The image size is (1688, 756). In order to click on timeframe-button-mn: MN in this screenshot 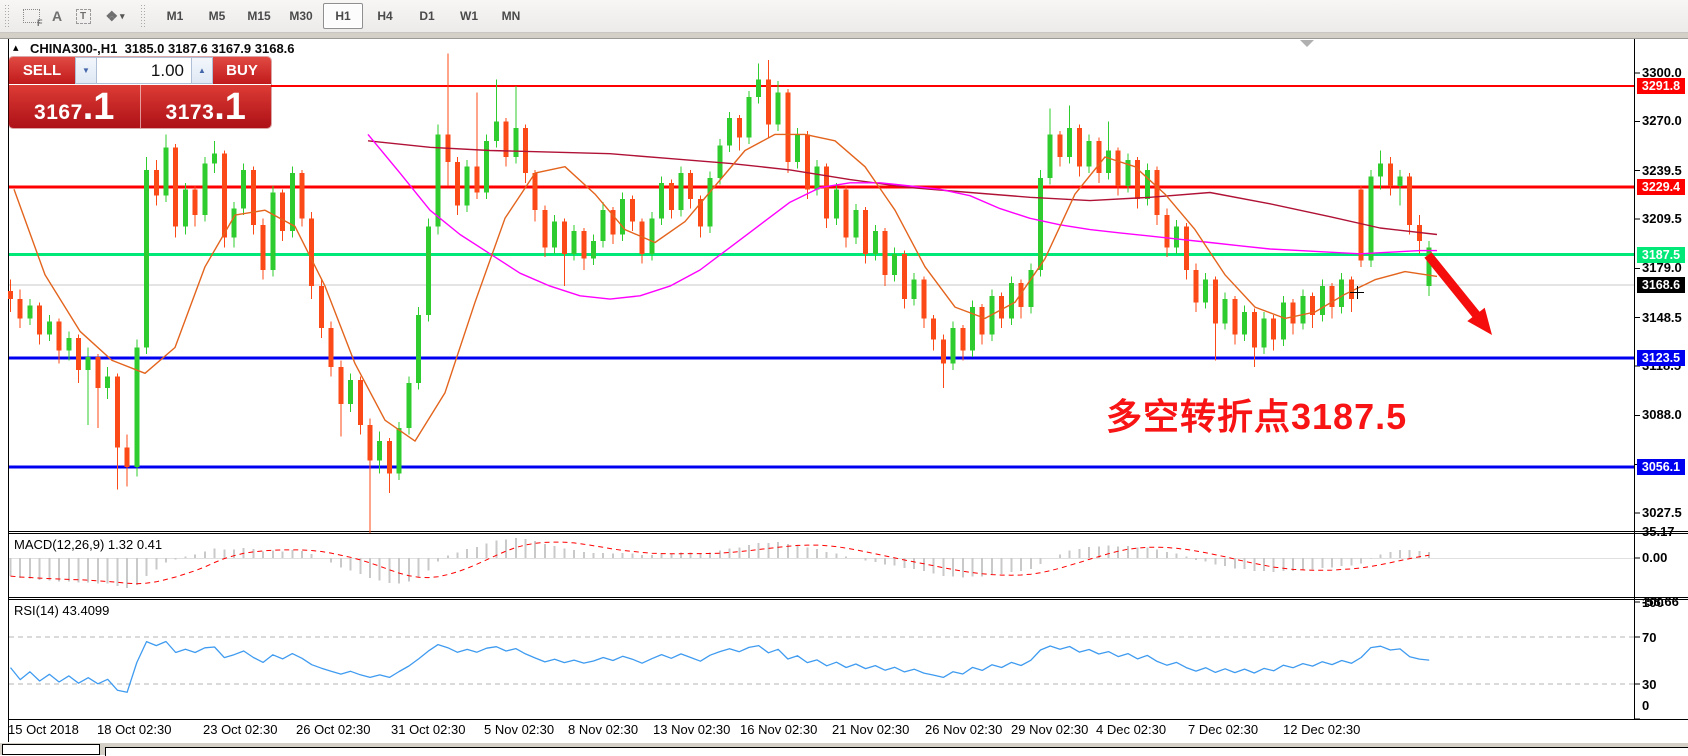, I will do `click(511, 16)`.